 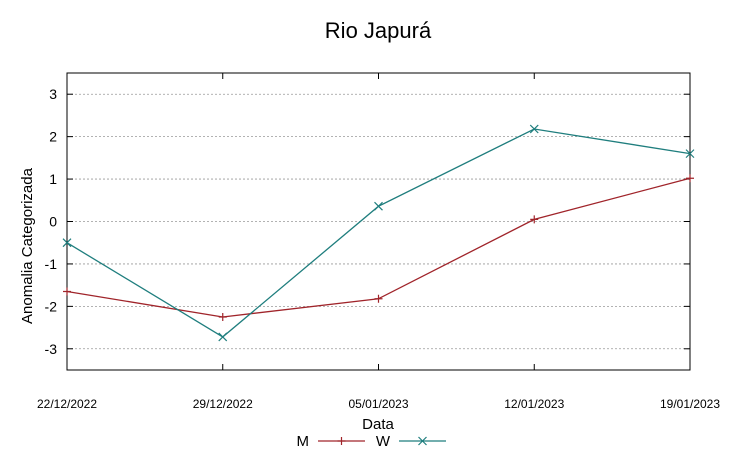 What do you see at coordinates (422, 441) in the screenshot?
I see `legend-marker-W` at bounding box center [422, 441].